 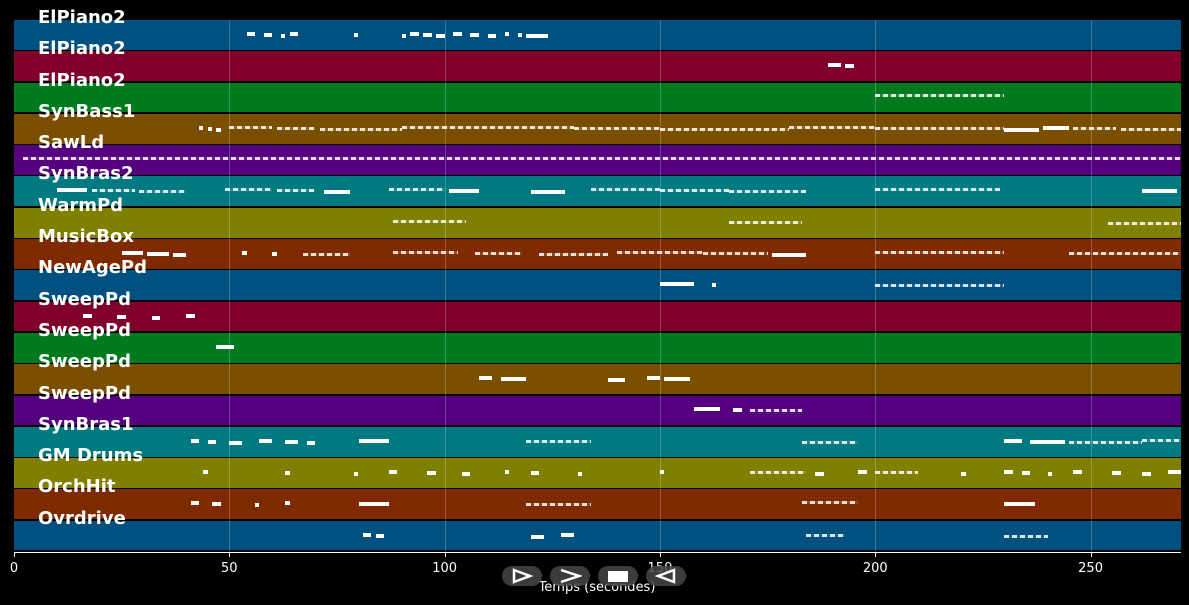 I want to click on stop-icon, so click(x=618, y=576).